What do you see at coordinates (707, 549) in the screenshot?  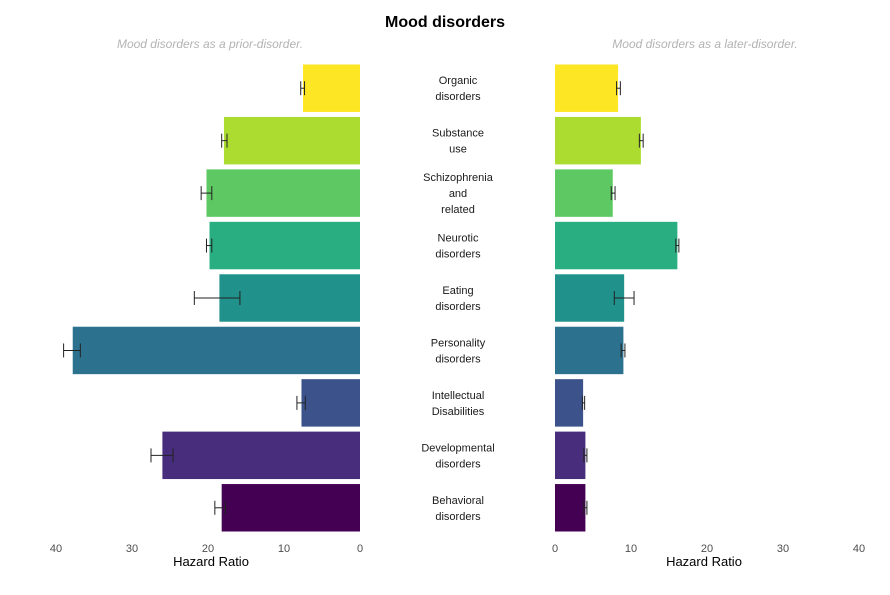 I see `later-tick-label-20: 20` at bounding box center [707, 549].